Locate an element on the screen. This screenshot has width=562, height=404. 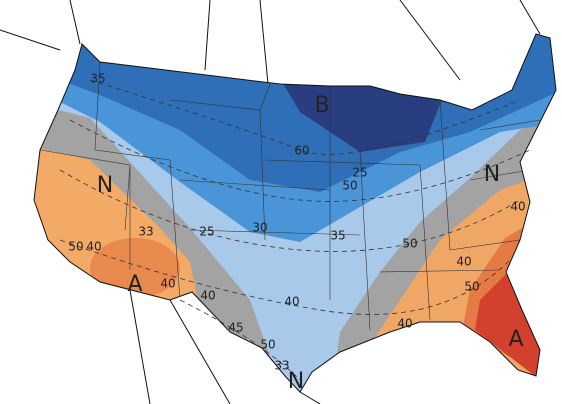
contour-label: 45 is located at coordinates (235, 328).